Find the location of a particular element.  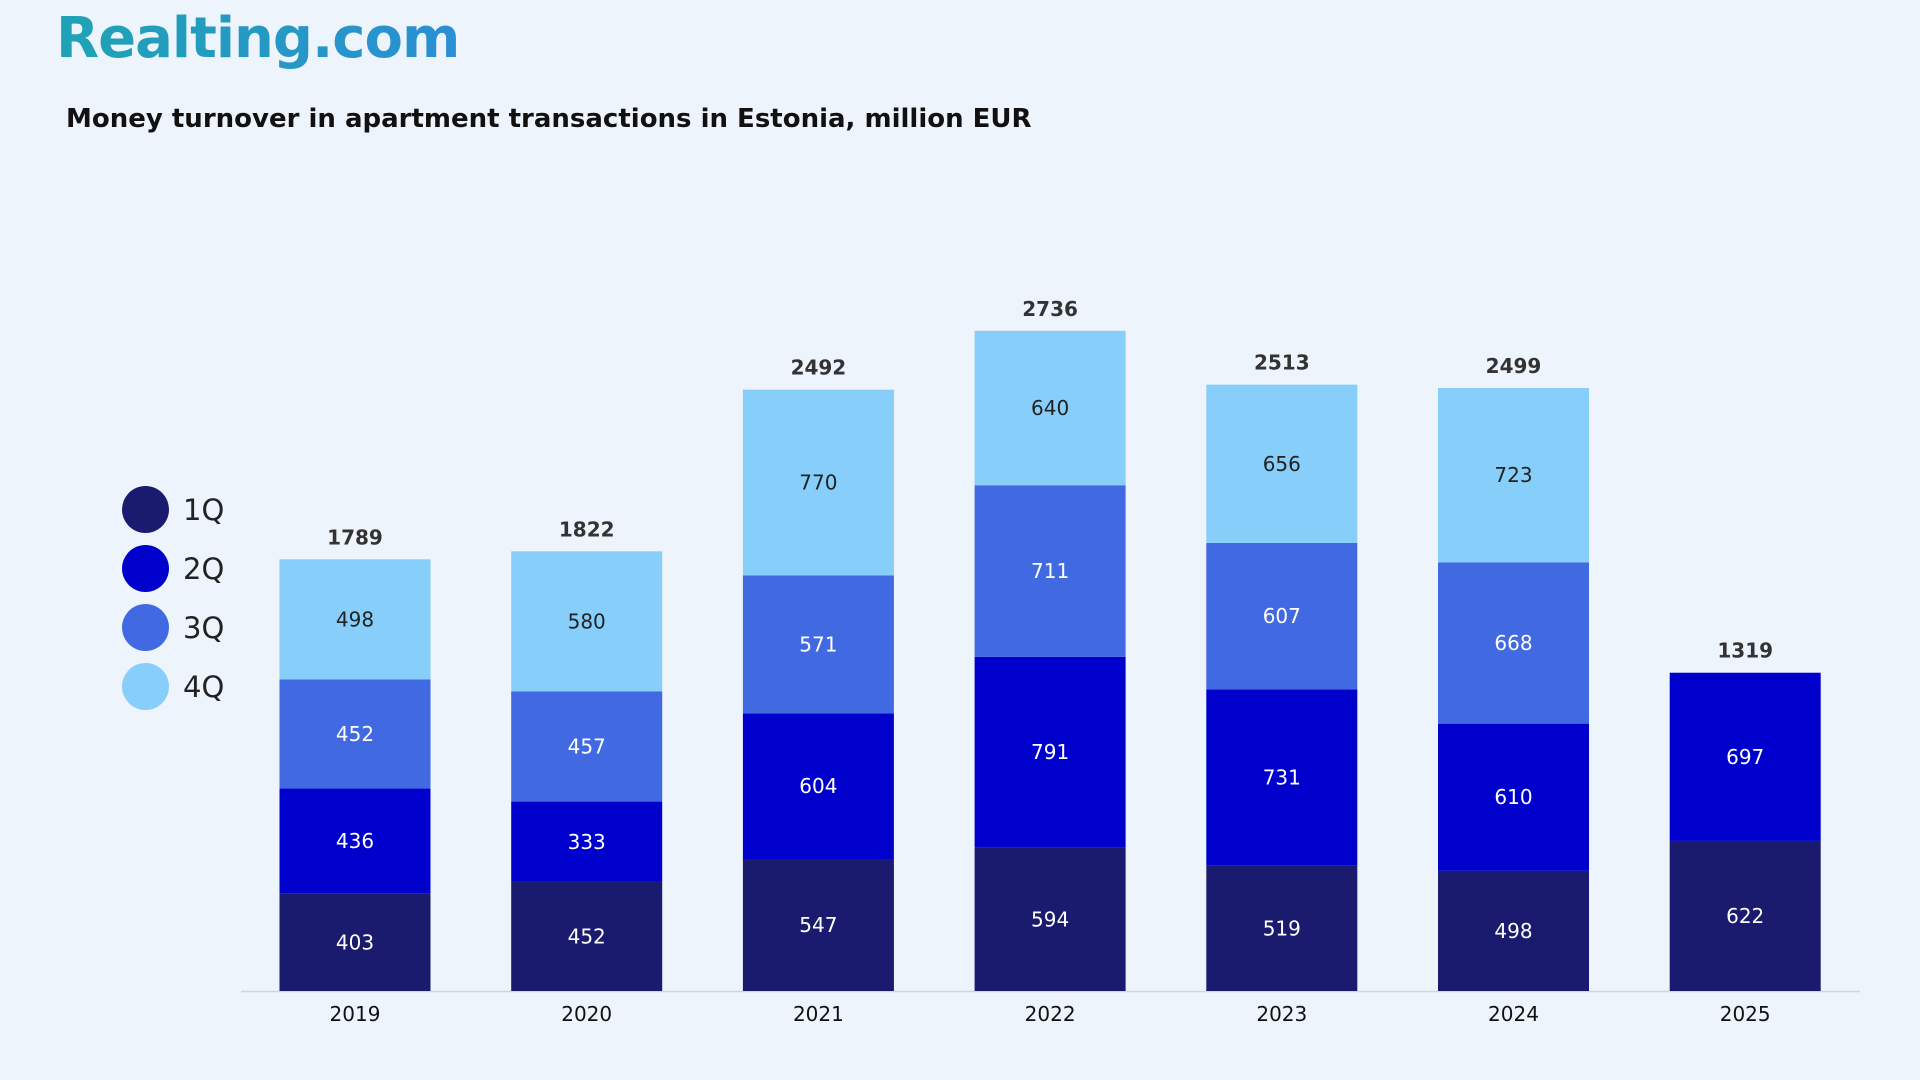

bar-2023-4q is located at coordinates (1282, 463).